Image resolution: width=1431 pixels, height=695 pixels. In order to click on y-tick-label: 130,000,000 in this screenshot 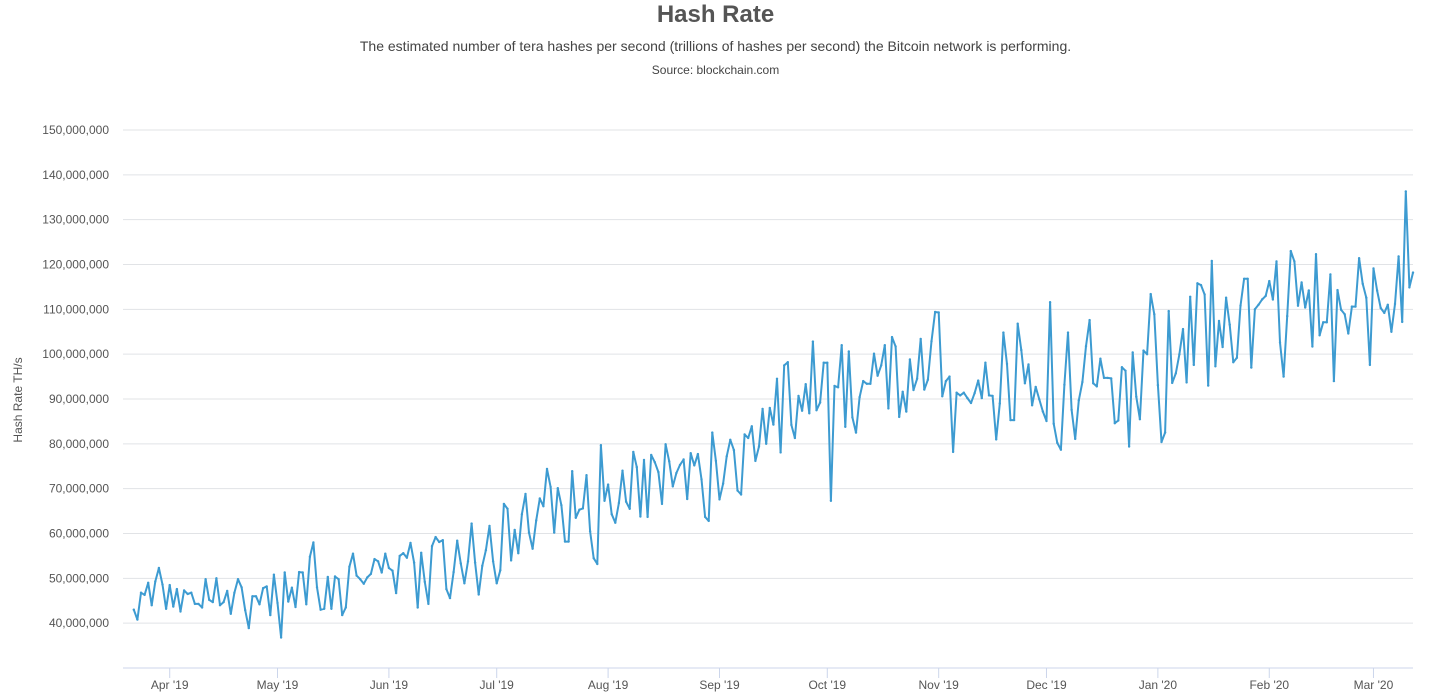, I will do `click(75, 220)`.